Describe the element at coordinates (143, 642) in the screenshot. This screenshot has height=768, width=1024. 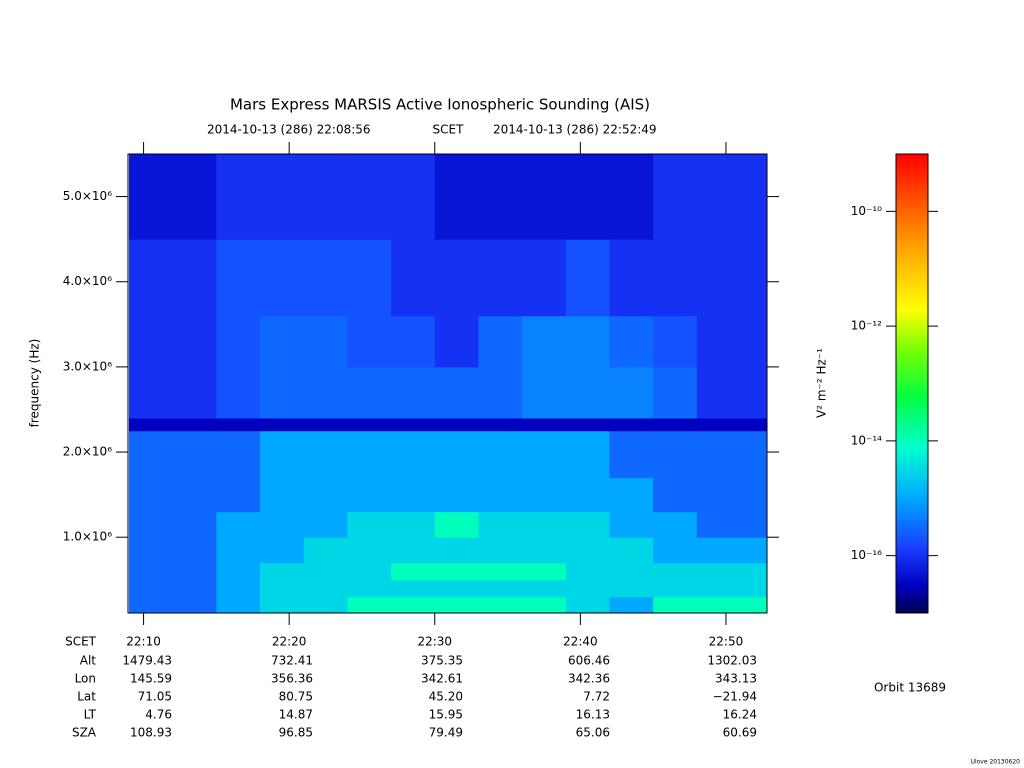
I see `x-tick-label: 22:10` at that location.